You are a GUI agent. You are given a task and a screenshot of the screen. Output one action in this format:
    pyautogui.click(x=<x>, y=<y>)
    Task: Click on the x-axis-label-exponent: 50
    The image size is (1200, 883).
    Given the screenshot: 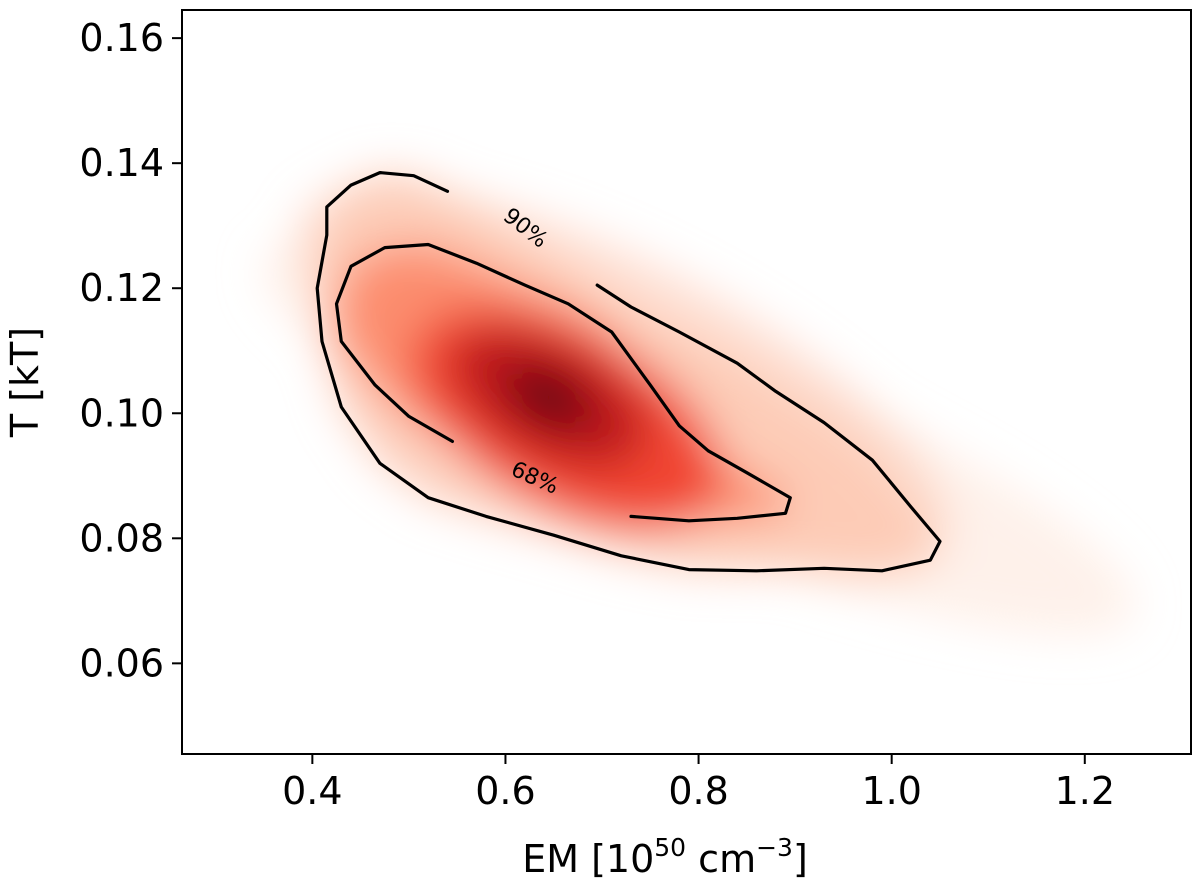 What is the action you would take?
    pyautogui.click(x=670, y=847)
    